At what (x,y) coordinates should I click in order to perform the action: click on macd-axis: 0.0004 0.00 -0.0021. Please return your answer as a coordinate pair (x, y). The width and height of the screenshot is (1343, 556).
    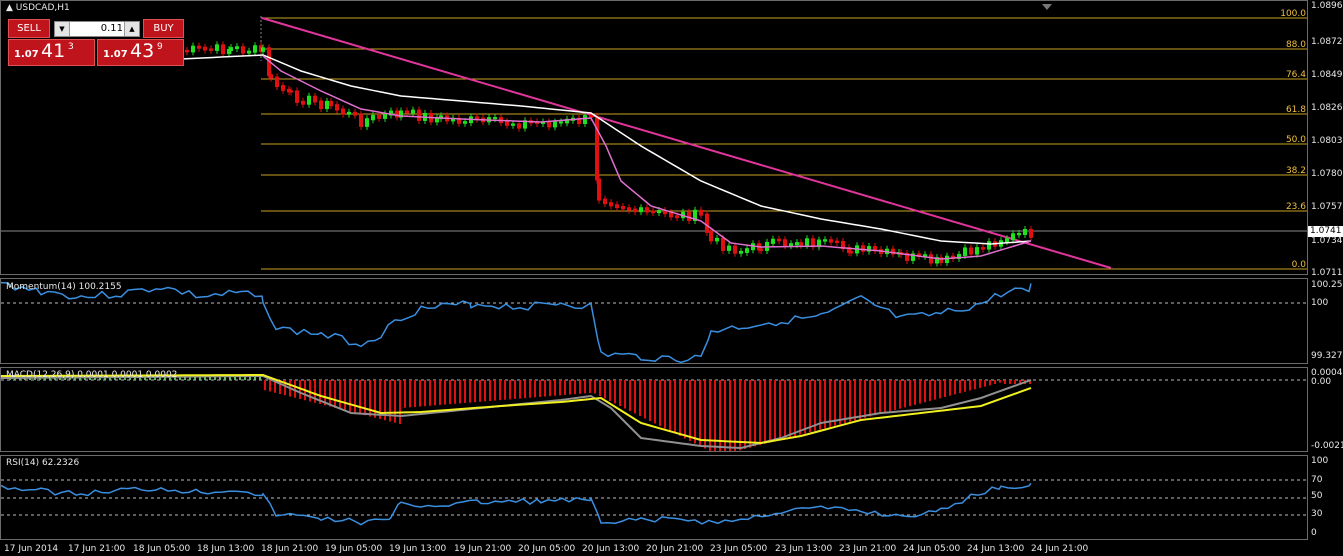
    Looking at the image, I should click on (1325, 409).